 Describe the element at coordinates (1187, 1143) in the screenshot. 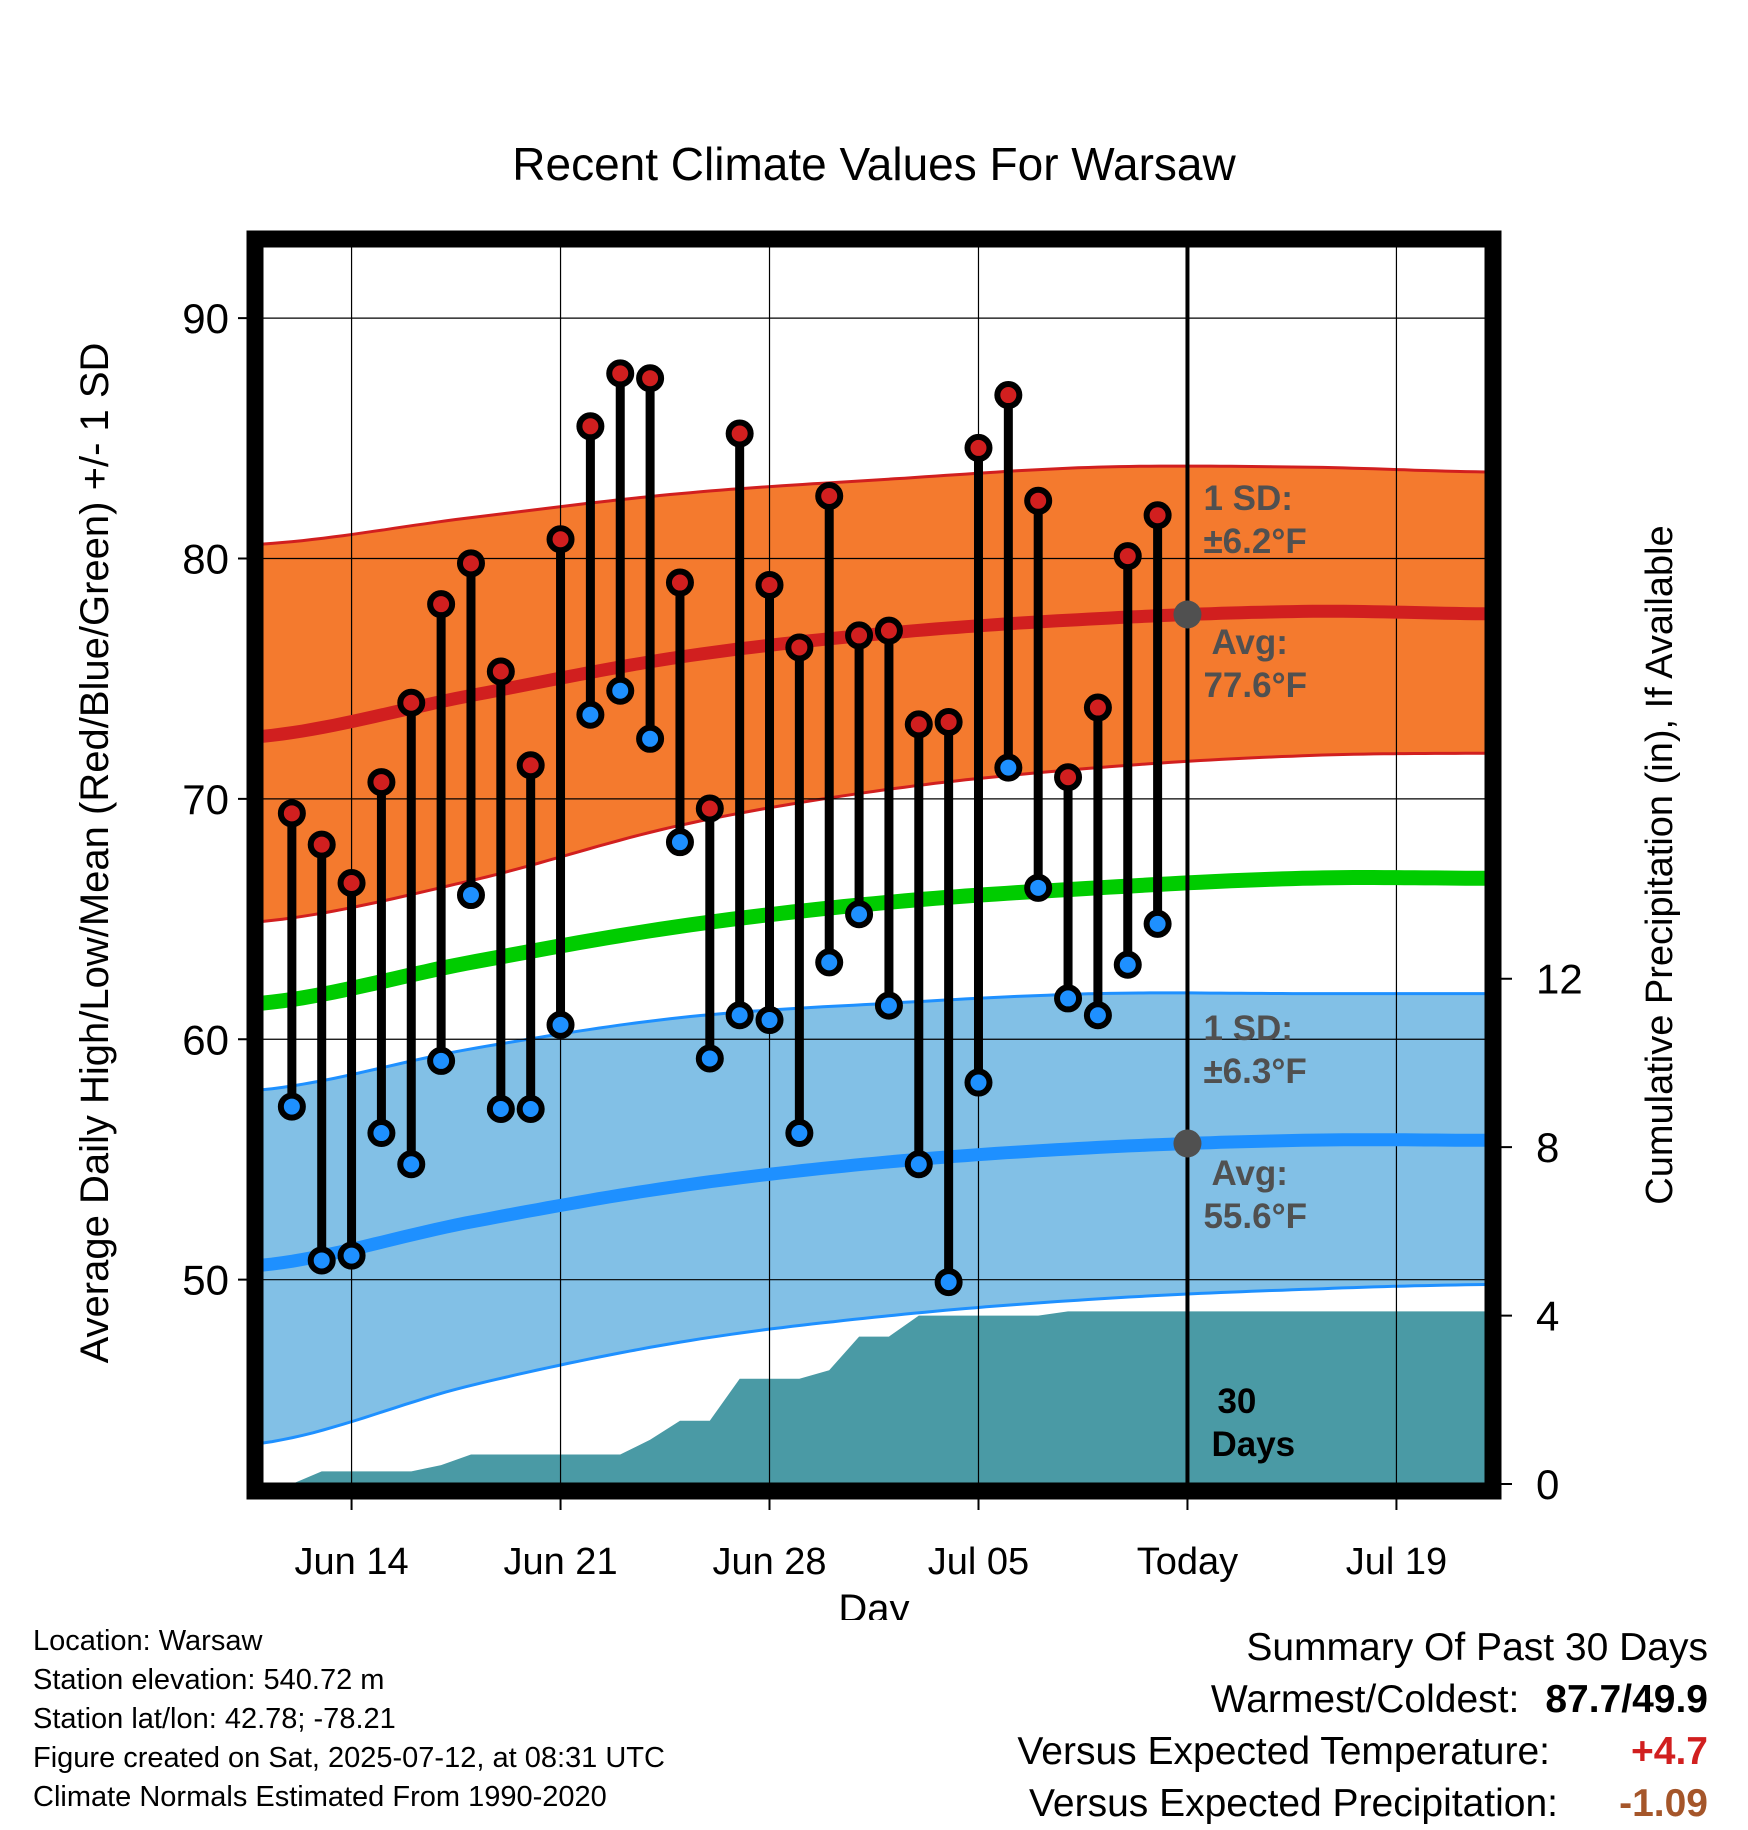

I see `today-low-avg-marker` at that location.